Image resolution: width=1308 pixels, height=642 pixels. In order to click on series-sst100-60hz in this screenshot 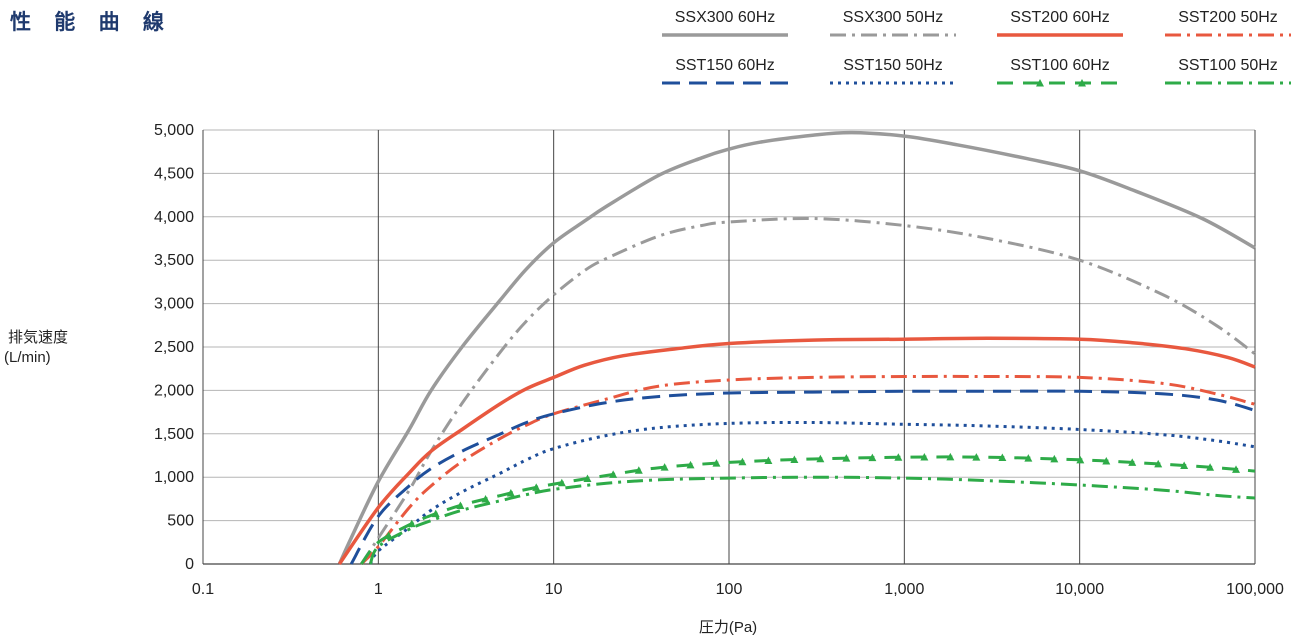, I will do `click(808, 508)`.